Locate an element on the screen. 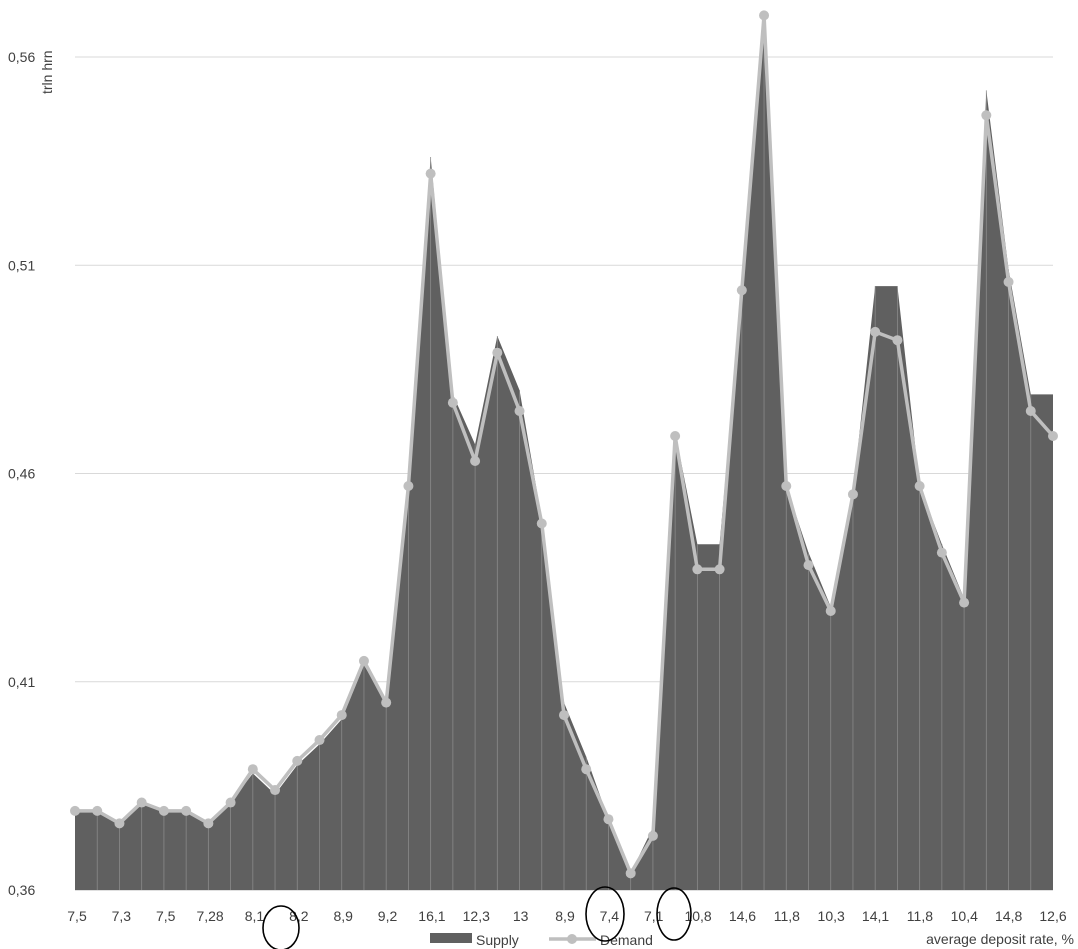  y-axis-ticks: 0,36 0,41 0,46 0,51 0,56 is located at coordinates (21, 473).